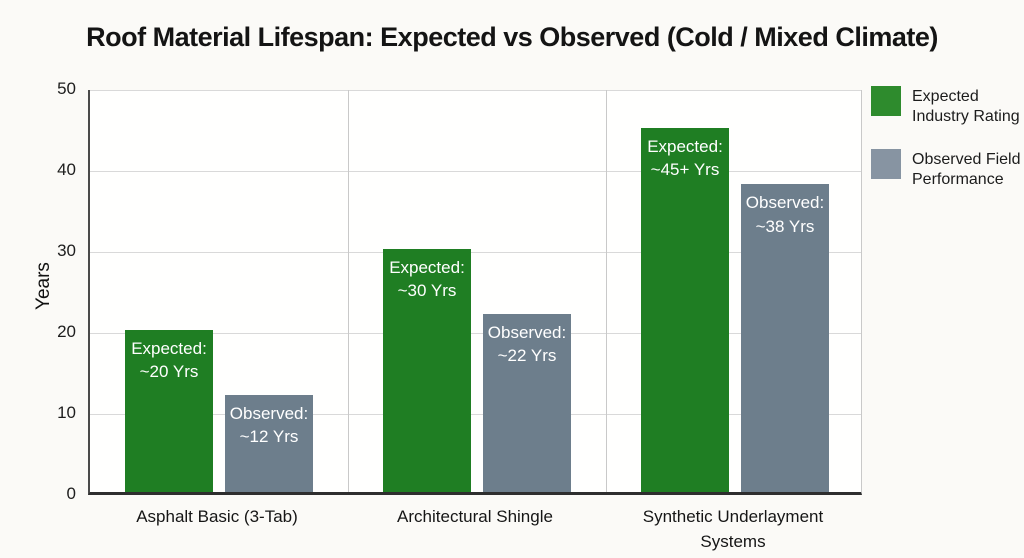 Image resolution: width=1024 pixels, height=558 pixels. Describe the element at coordinates (527, 344) in the screenshot. I see `bar-value-label: Observed: ~22 Yrs` at that location.